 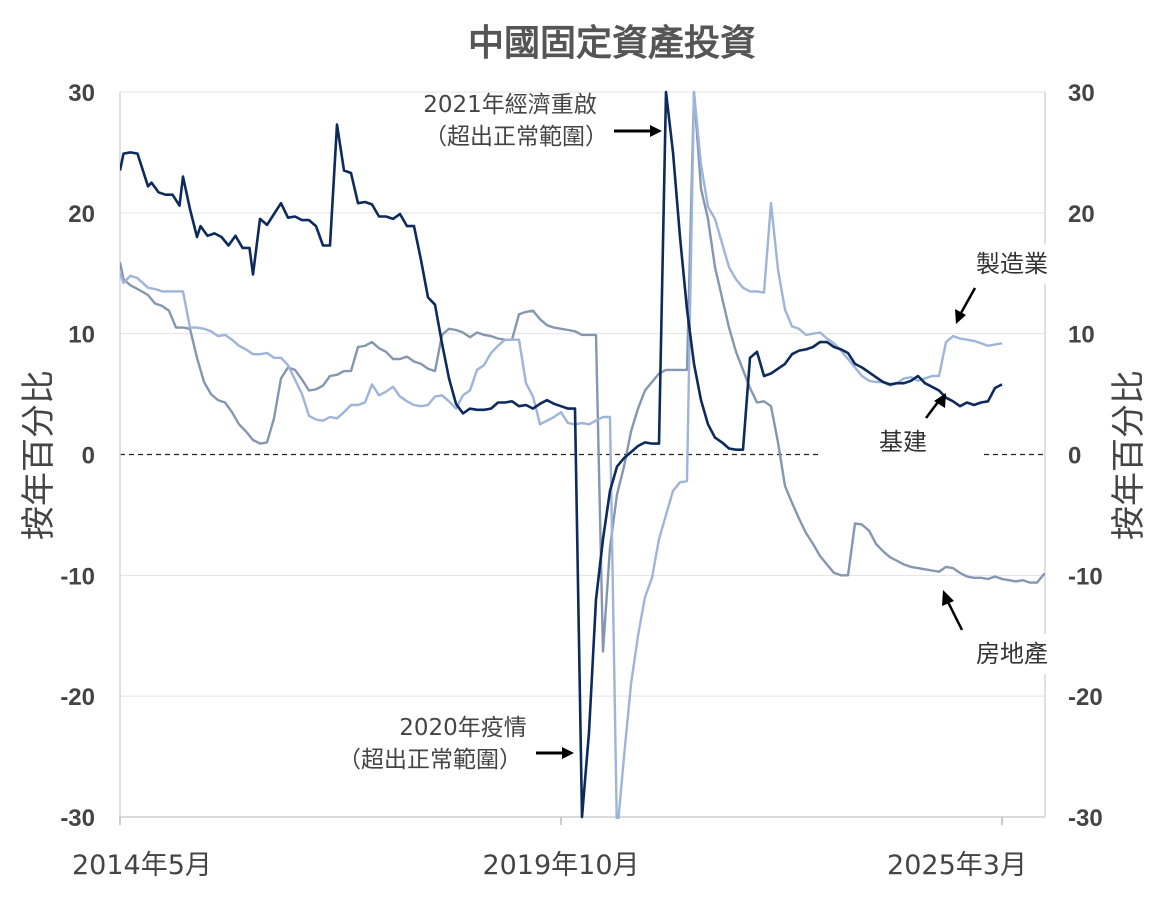 What do you see at coordinates (88, 456) in the screenshot?
I see `y-tick-left: 0` at bounding box center [88, 456].